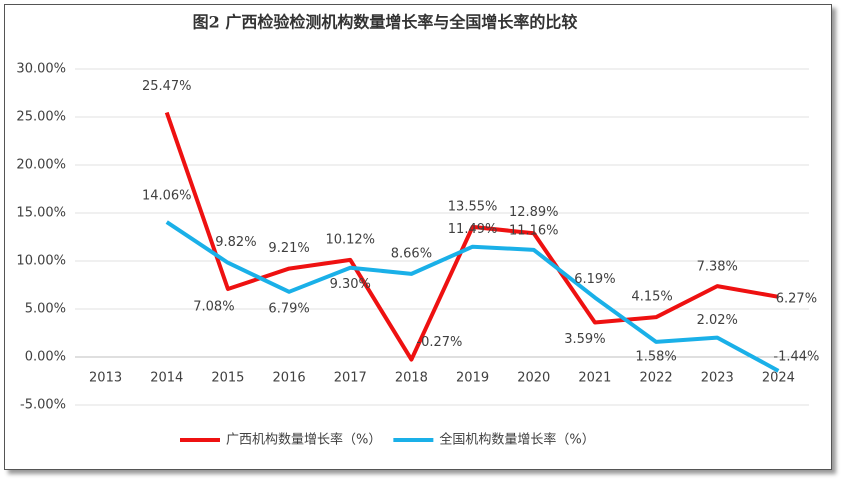 This screenshot has height=481, width=842. I want to click on x-tick-label: 2024, so click(778, 378).